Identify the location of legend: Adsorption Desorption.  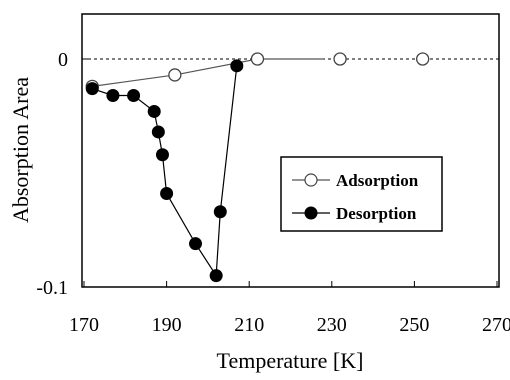
(361, 194).